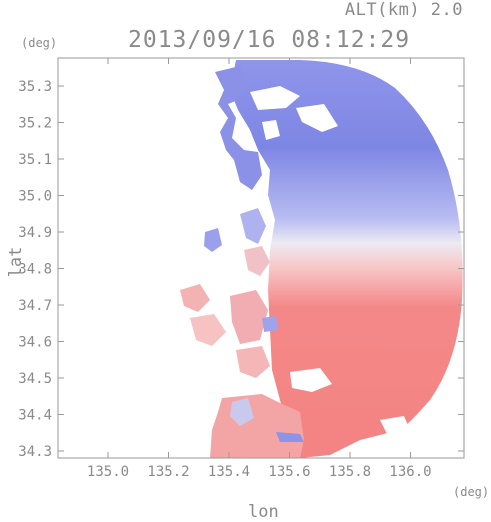 Image resolution: width=491 pixels, height=522 pixels. What do you see at coordinates (35, 233) in the screenshot?
I see `lat-tick-label: 34.9` at bounding box center [35, 233].